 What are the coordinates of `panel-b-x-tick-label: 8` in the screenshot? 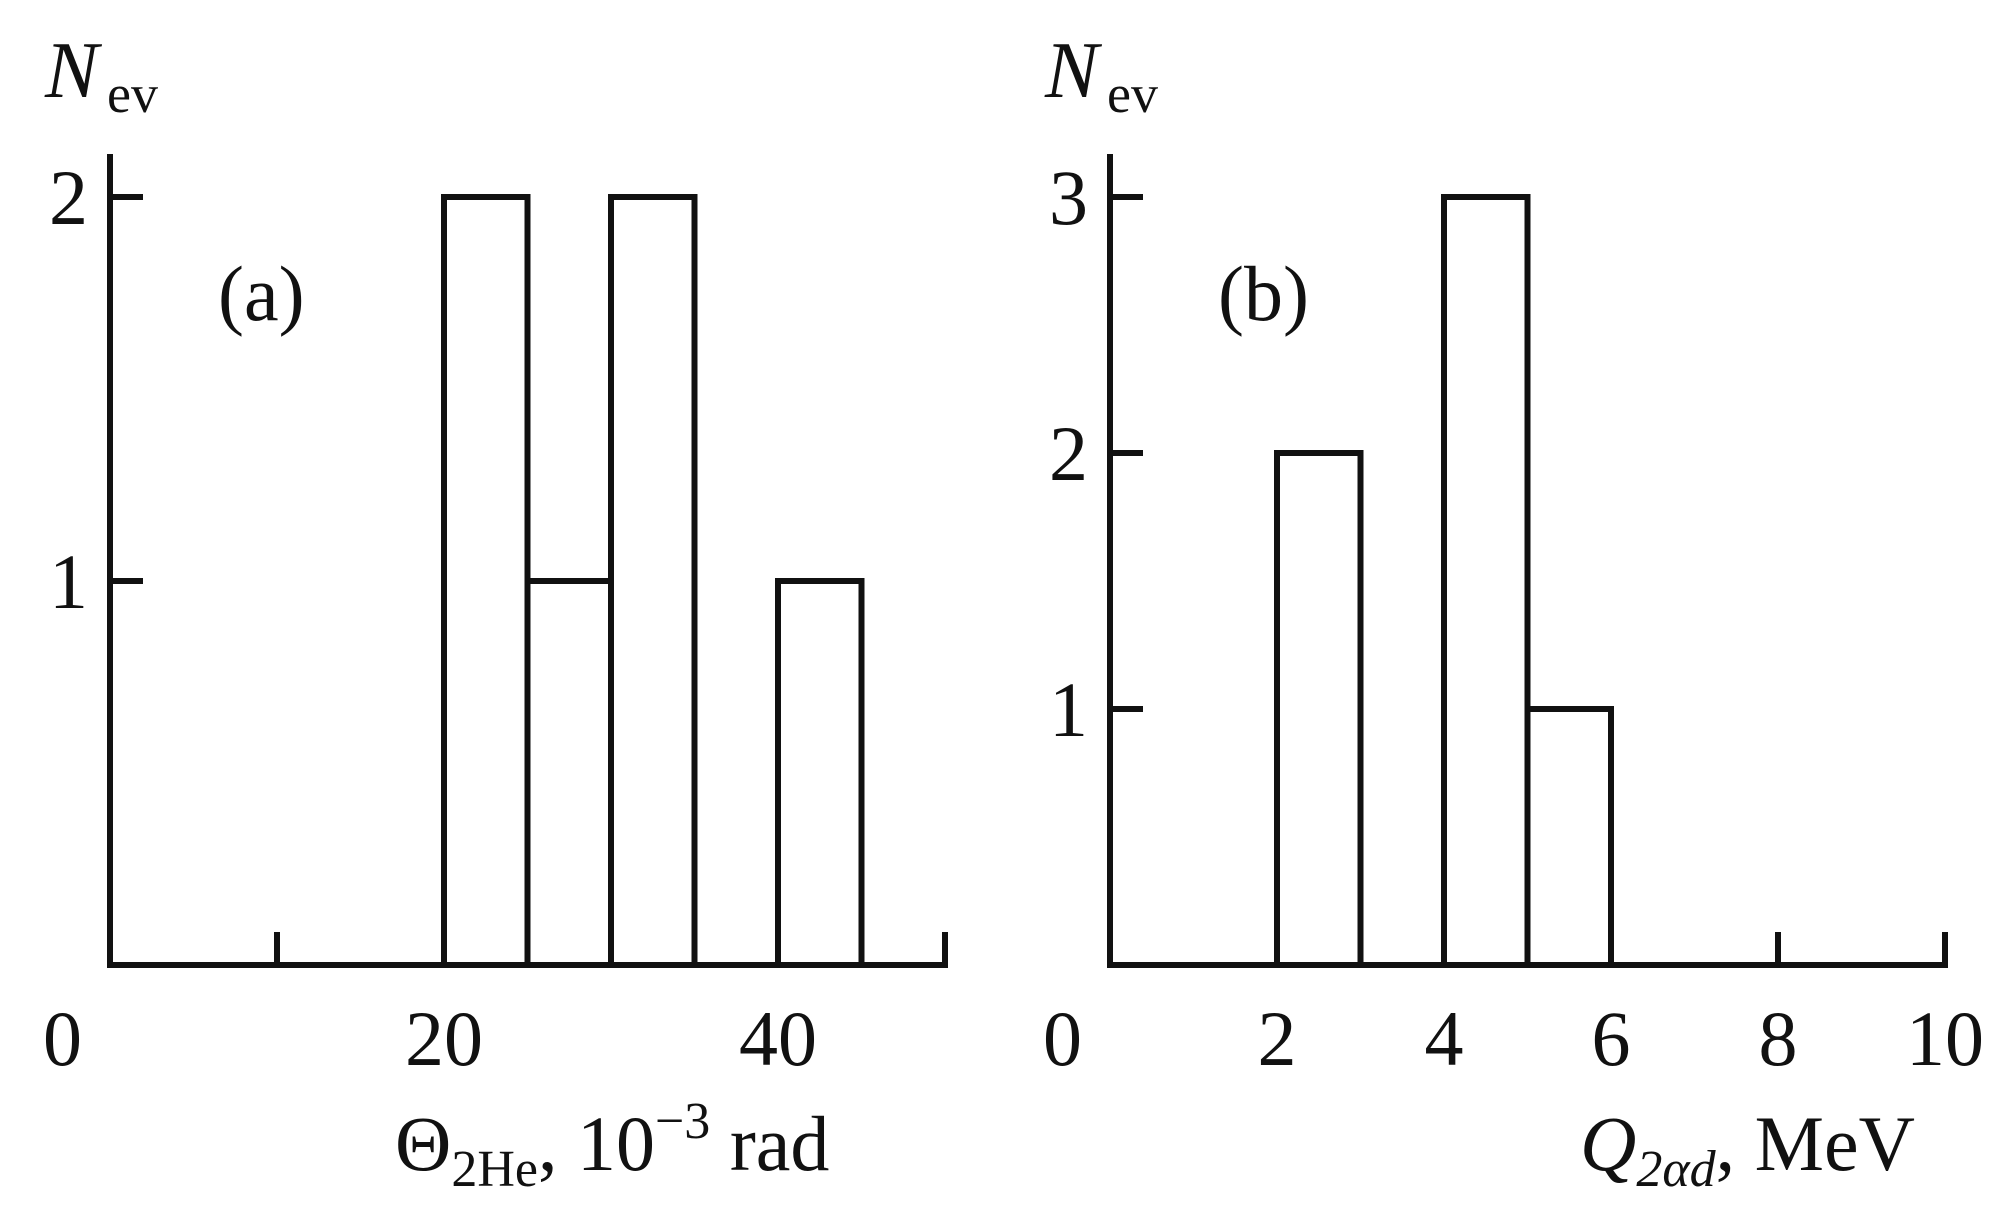 It's located at (1778, 1038).